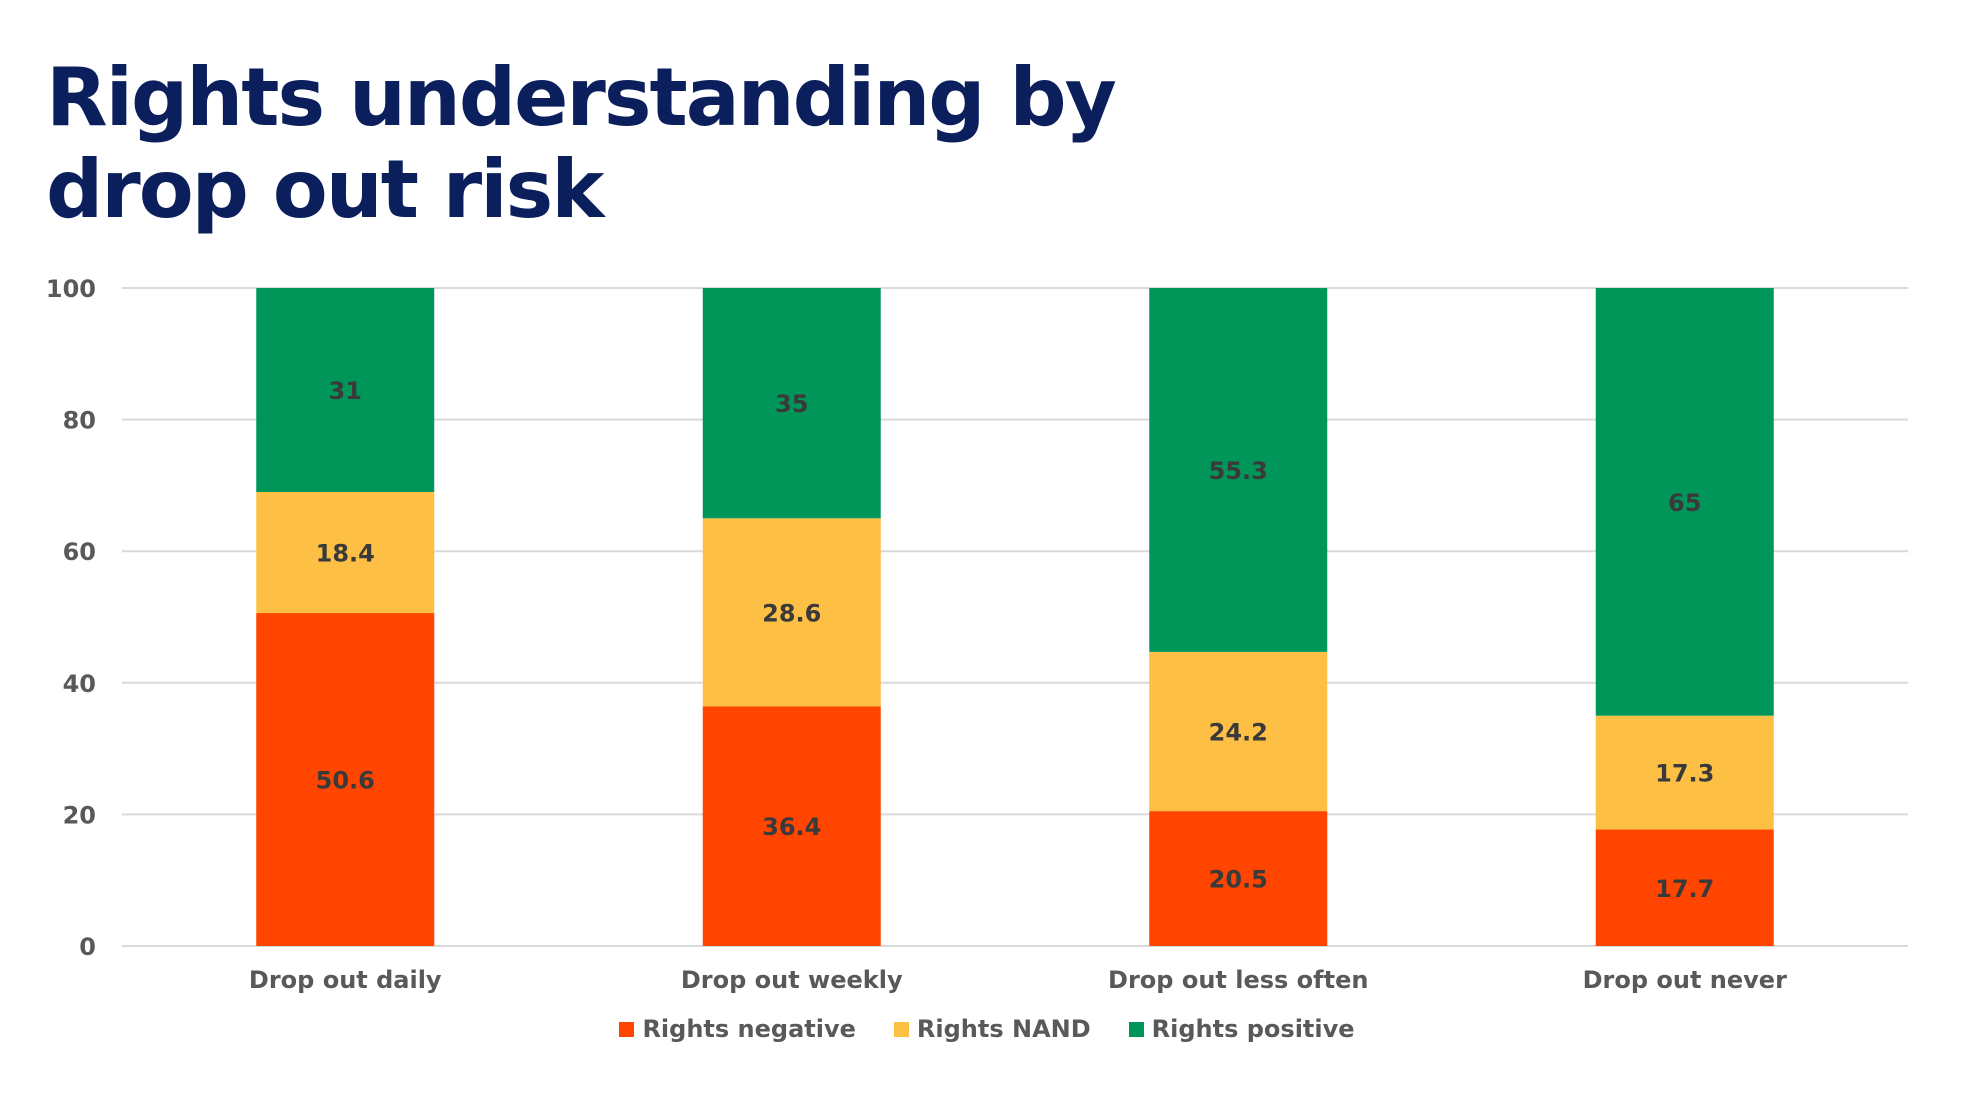 The width and height of the screenshot is (1974, 1095). I want to click on legend-item-rights-negative: Rights negative, so click(737, 1029).